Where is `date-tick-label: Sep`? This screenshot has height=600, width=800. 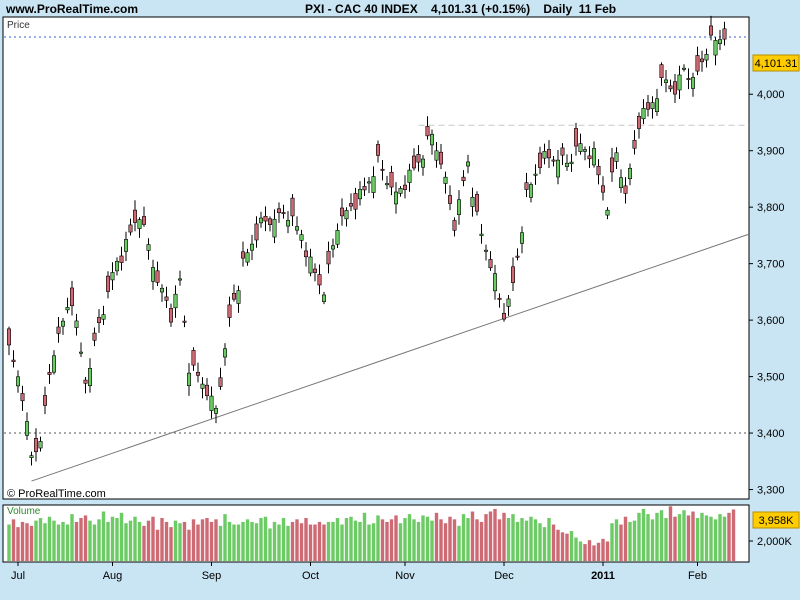 date-tick-label: Sep is located at coordinates (212, 576).